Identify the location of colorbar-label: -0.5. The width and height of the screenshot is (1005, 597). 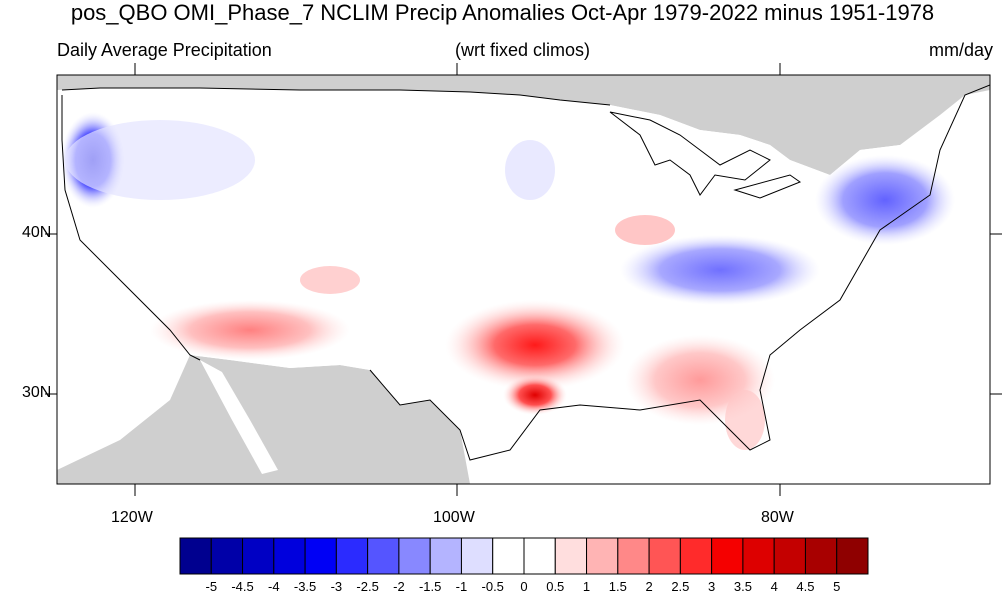
(493, 586).